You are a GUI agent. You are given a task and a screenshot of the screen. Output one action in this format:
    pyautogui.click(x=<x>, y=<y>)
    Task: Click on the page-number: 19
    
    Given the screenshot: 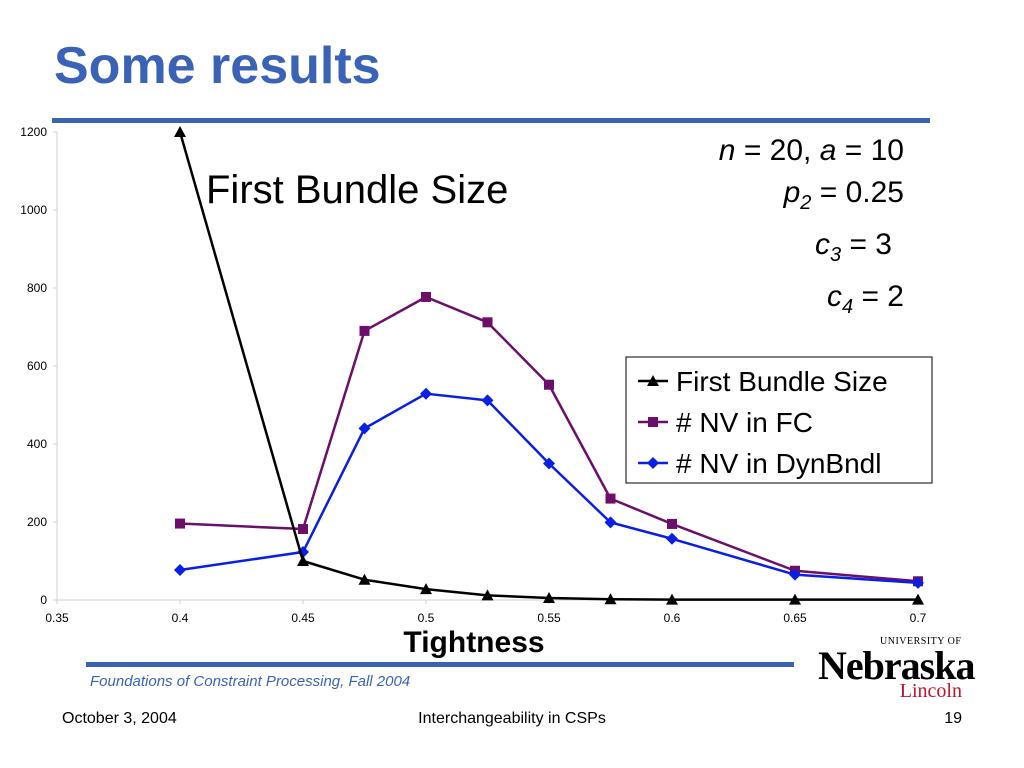 What is the action you would take?
    pyautogui.click(x=953, y=718)
    